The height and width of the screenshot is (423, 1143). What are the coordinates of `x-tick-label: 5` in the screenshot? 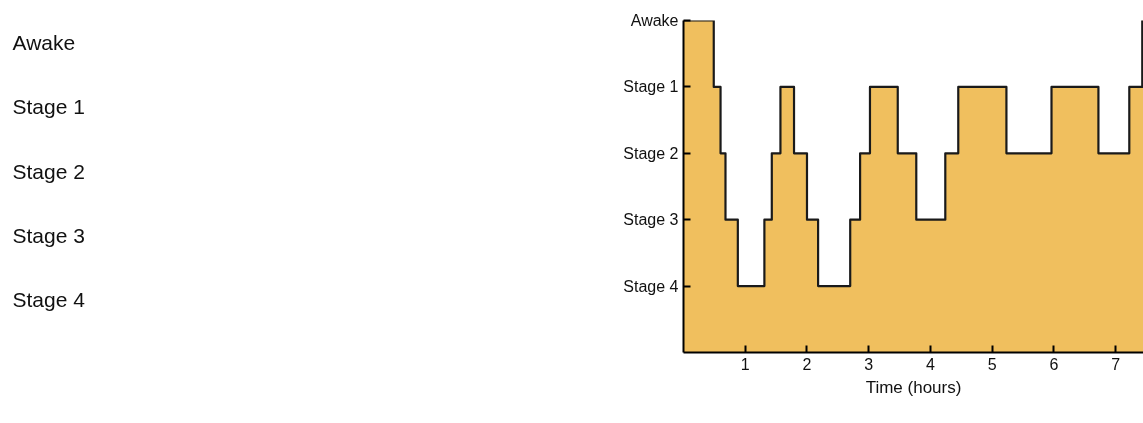 It's located at (992, 364).